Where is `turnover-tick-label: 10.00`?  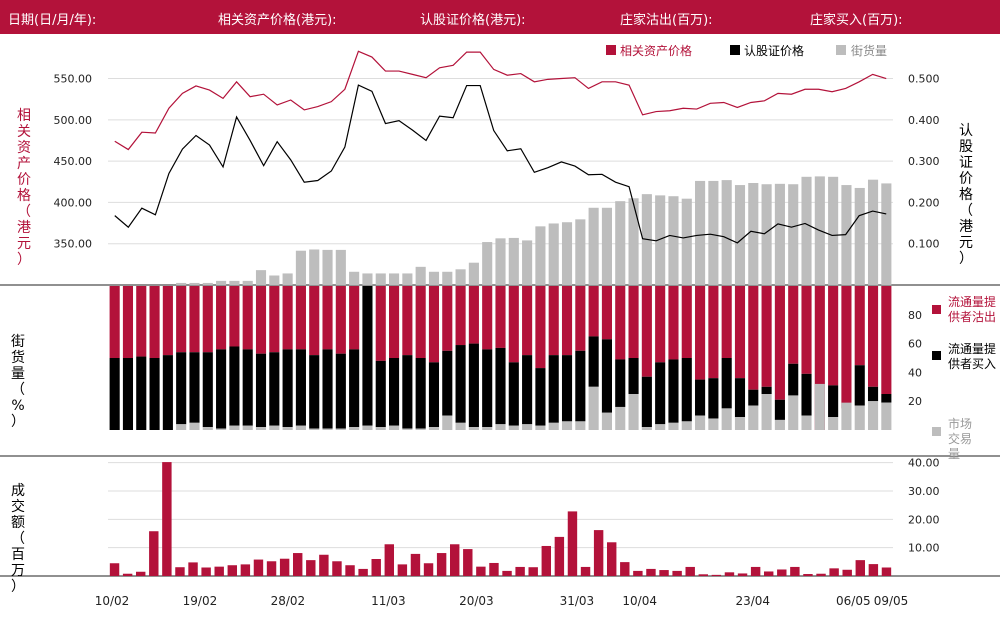
turnover-tick-label: 10.00 is located at coordinates (924, 548).